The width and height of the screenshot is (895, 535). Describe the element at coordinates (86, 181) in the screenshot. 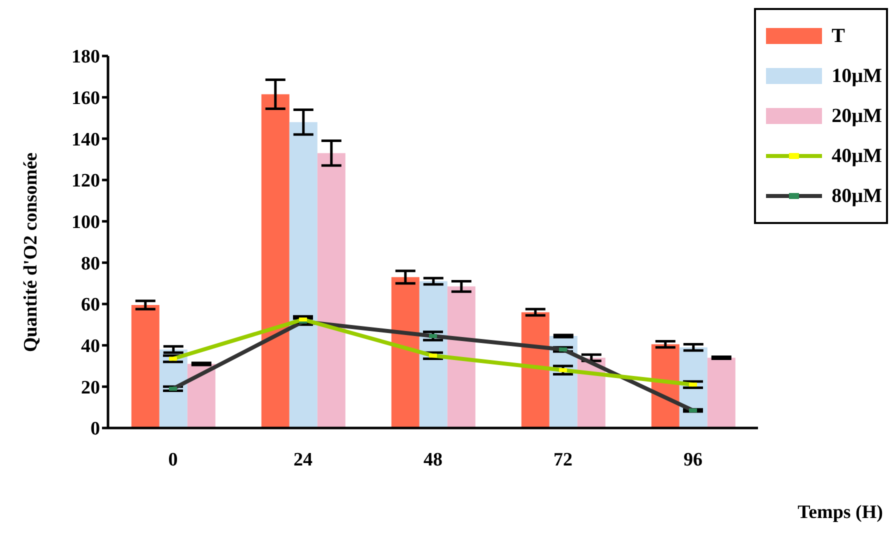

I see `y-tick-label: 120` at that location.